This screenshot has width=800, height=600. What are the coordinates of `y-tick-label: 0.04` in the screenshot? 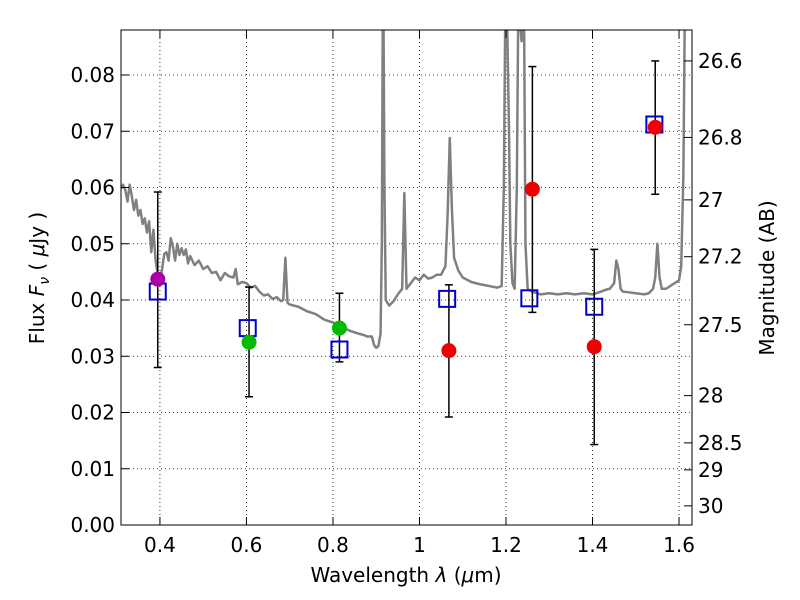 It's located at (92, 300).